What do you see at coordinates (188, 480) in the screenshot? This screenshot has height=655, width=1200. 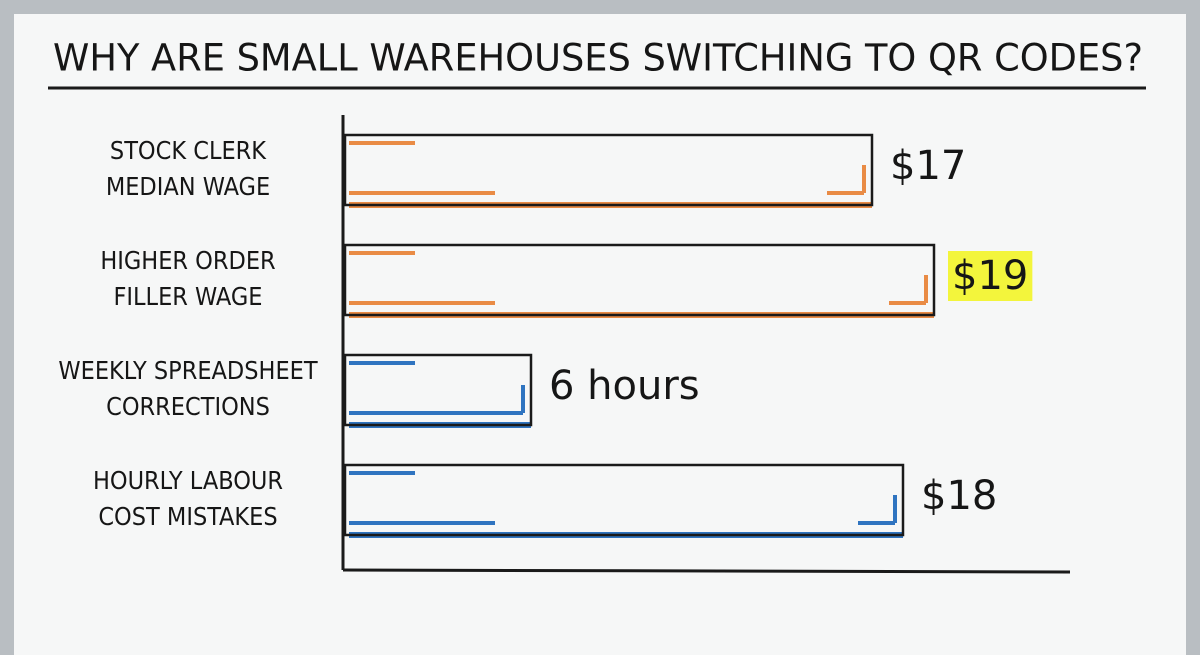 I see `category-label: HOURLY LABOUR` at bounding box center [188, 480].